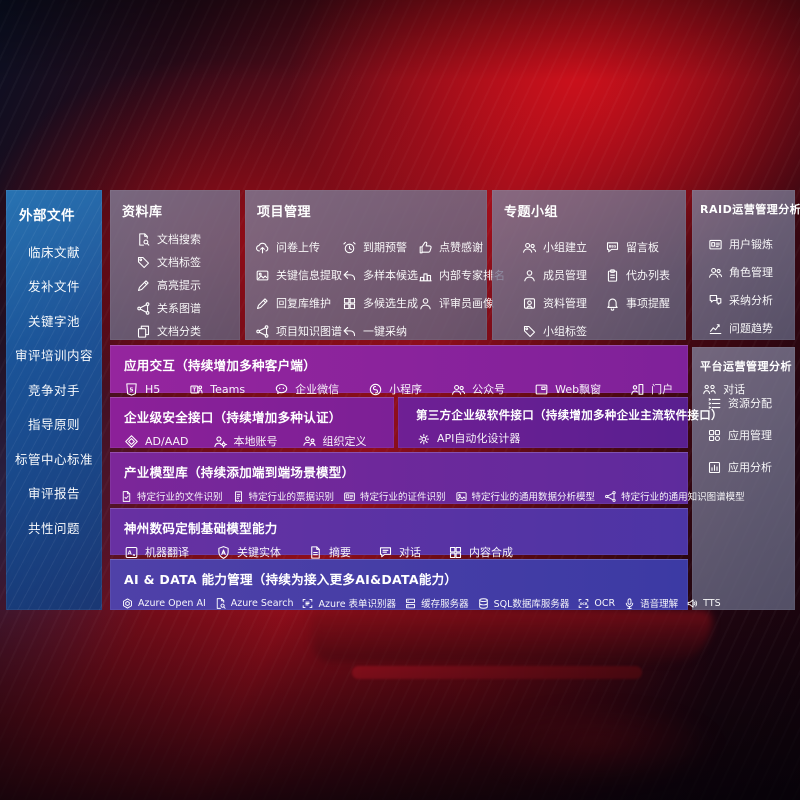 This screenshot has height=800, width=800. What do you see at coordinates (291, 579) in the screenshot?
I see `row-ai-data-title: AI & DATA 能力管理（持续为接入更多AI&DATA能力）` at bounding box center [291, 579].